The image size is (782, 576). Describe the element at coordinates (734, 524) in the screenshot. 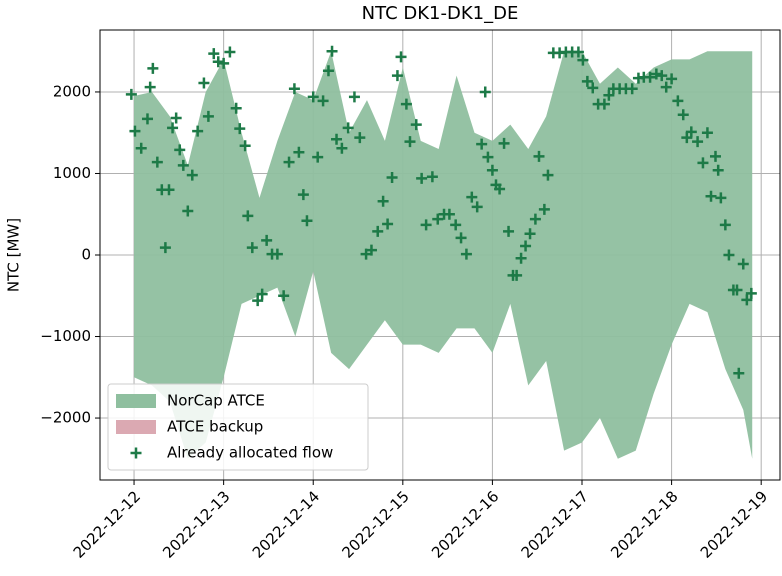

I see `x-tick-label: 2022-12-19` at that location.